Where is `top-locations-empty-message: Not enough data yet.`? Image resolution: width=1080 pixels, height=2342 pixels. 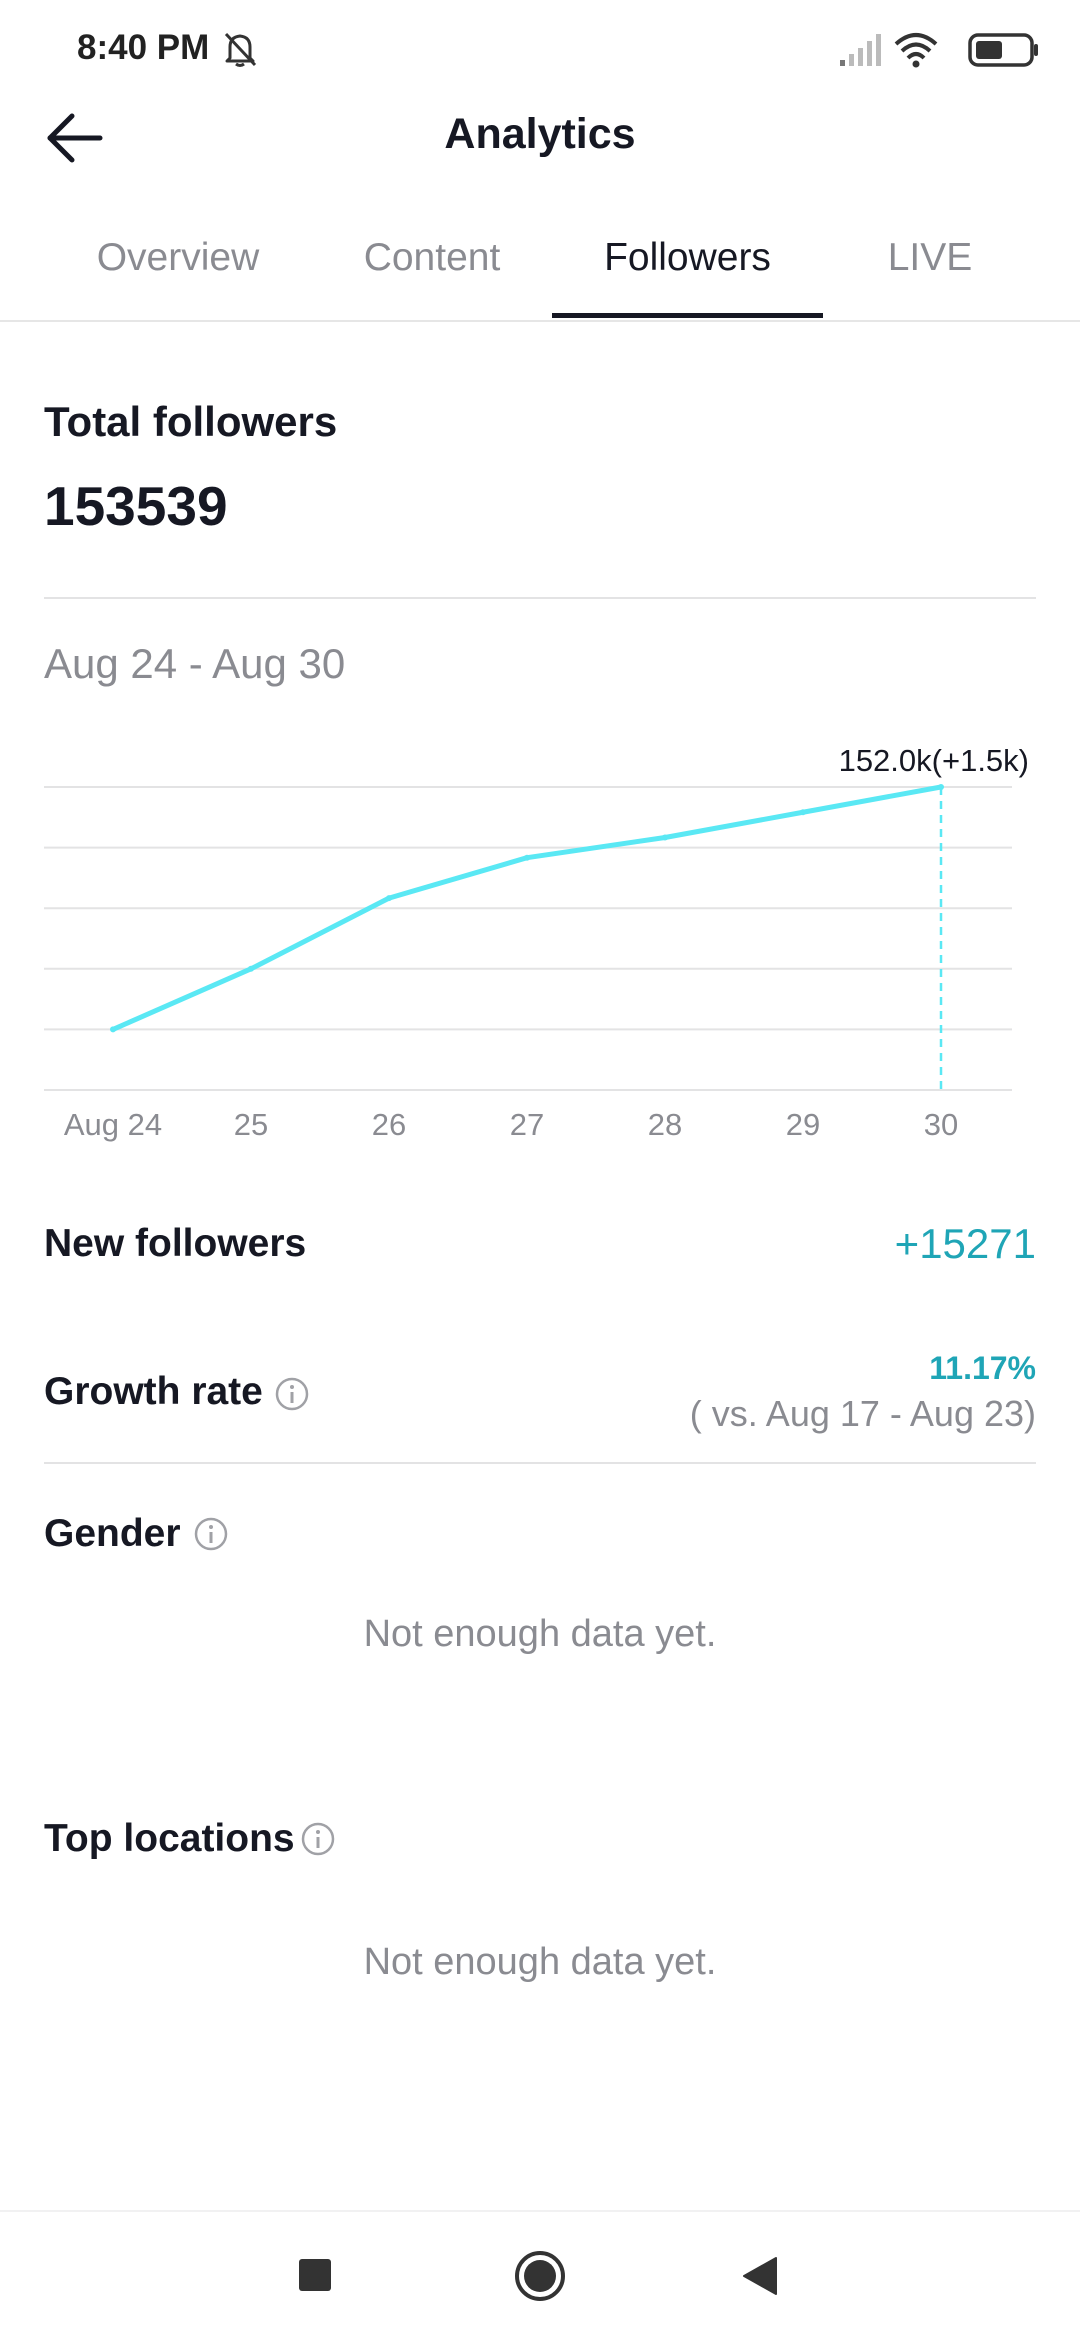 top-locations-empty-message: Not enough data yet. is located at coordinates (540, 1962).